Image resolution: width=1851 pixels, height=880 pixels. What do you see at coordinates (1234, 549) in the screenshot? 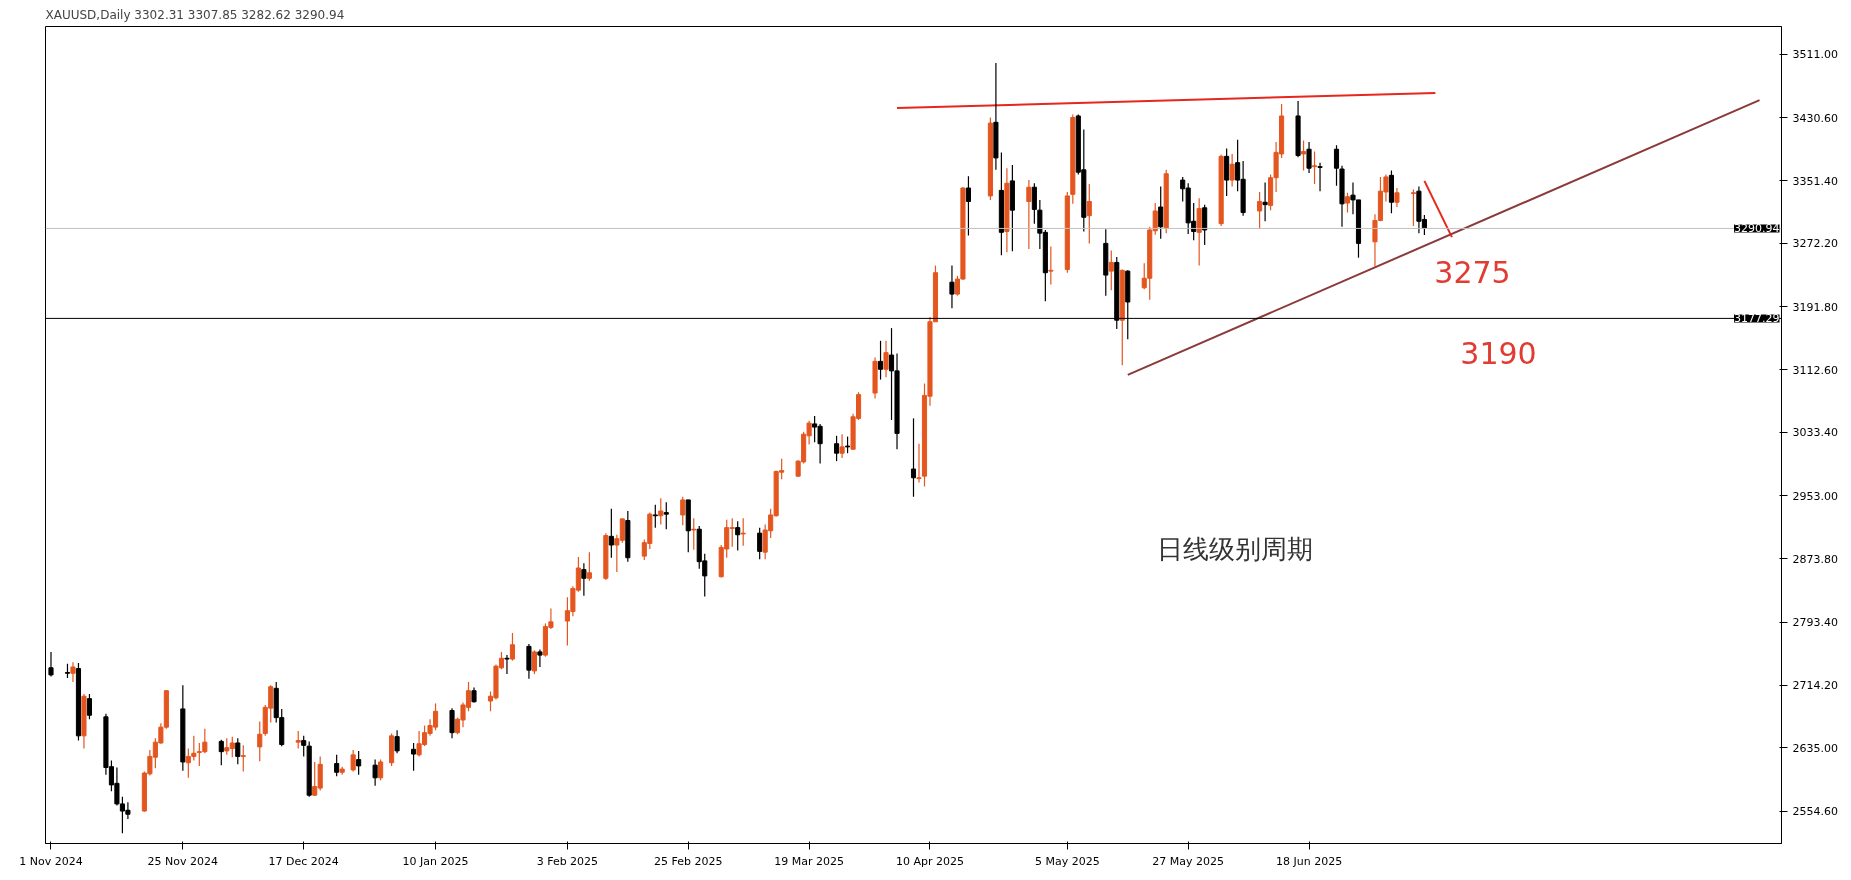
I see `annotation: 日线级别周期` at bounding box center [1234, 549].